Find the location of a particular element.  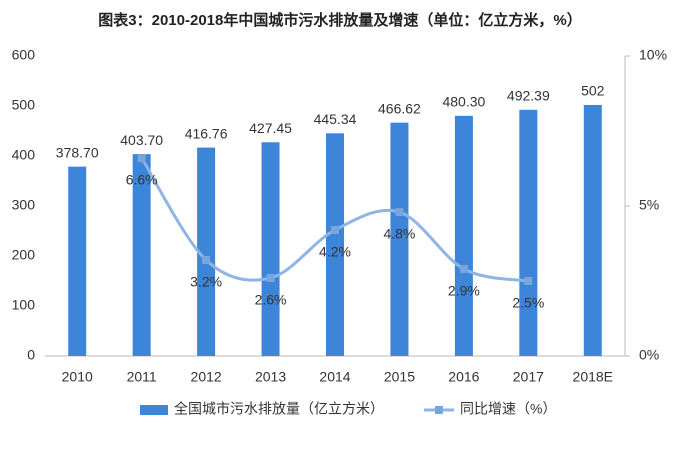

y-tick-label: 500 is located at coordinates (24, 105).